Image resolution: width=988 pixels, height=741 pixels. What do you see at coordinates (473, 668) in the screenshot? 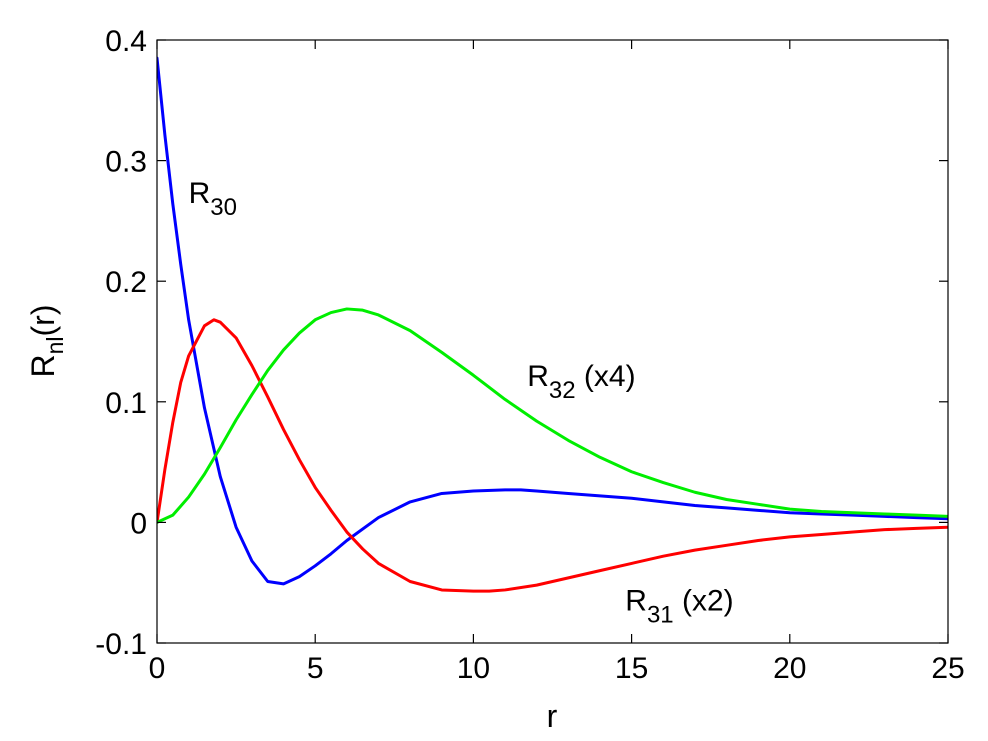
I see `x-tick-label: 10` at bounding box center [473, 668].